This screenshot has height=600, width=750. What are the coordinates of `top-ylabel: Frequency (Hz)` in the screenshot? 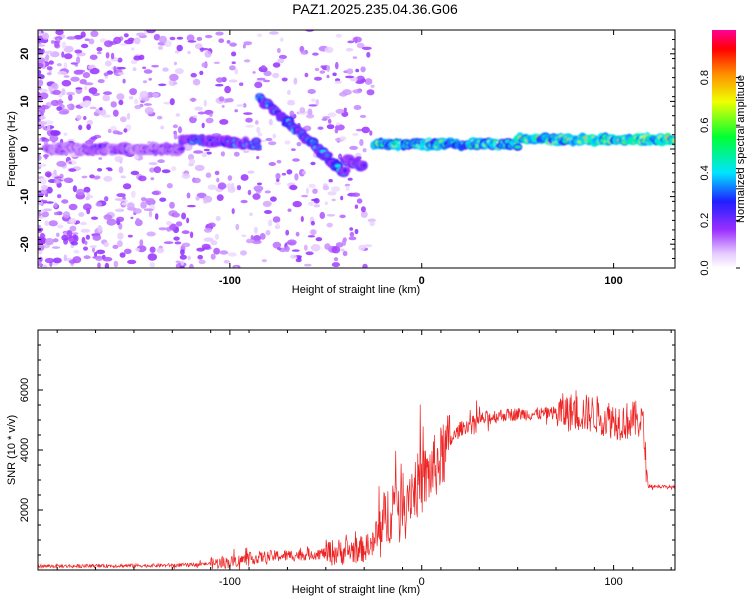 It's located at (12, 149).